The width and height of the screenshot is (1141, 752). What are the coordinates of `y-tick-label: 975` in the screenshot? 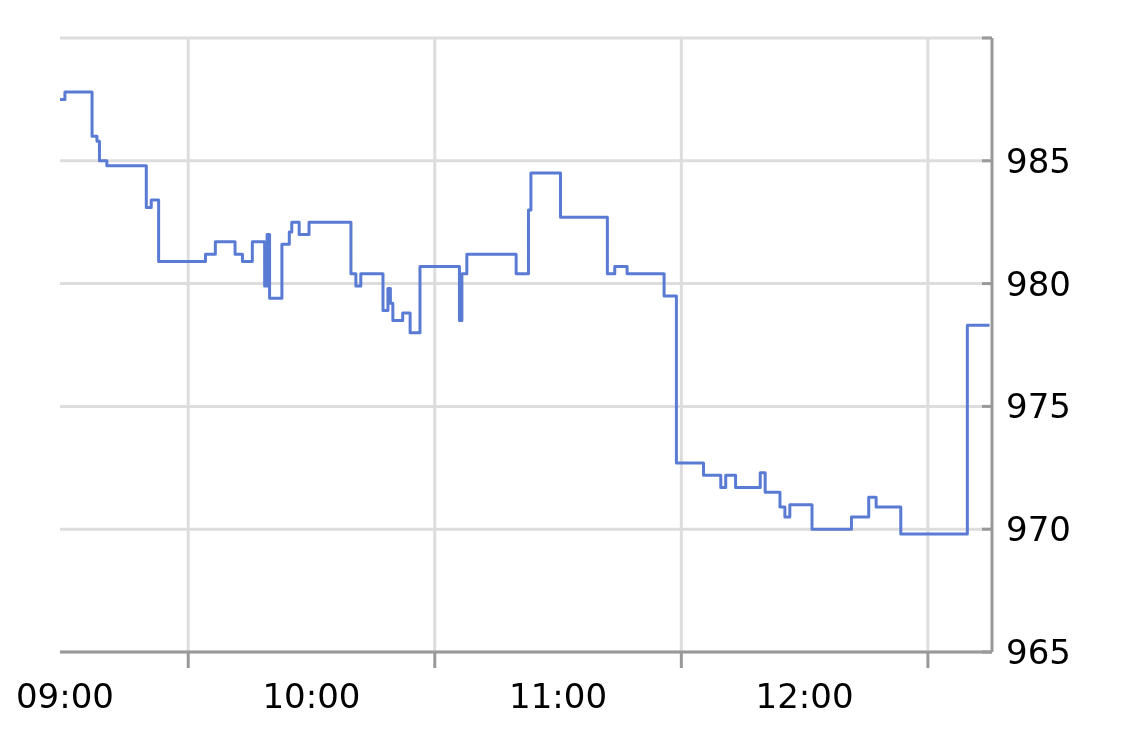 It's located at (1038, 406).